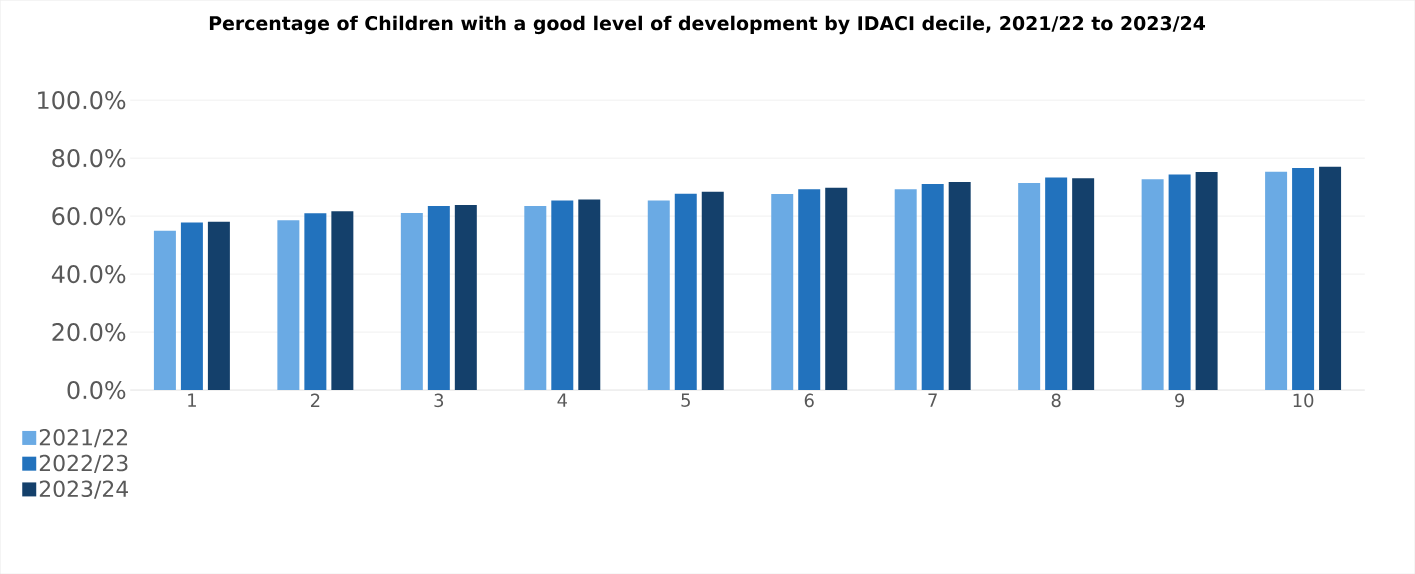 The height and width of the screenshot is (574, 1415). Describe the element at coordinates (84, 489) in the screenshot. I see `legend-label: 2023/24` at that location.